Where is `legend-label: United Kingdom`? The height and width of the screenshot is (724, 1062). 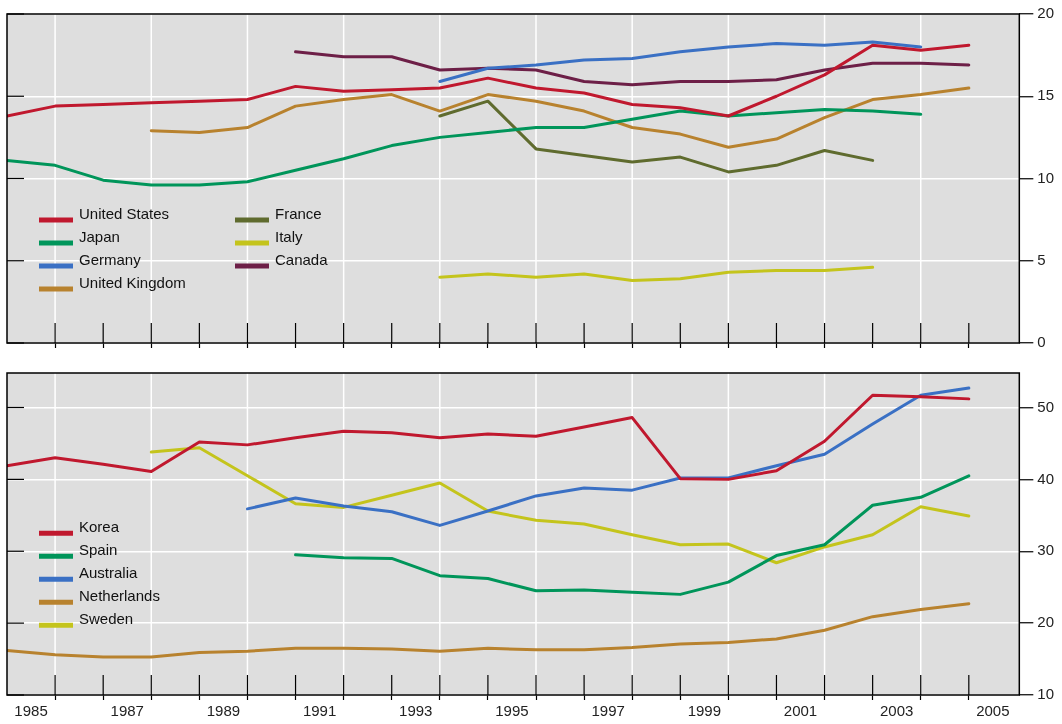 legend-label: United Kingdom is located at coordinates (132, 282).